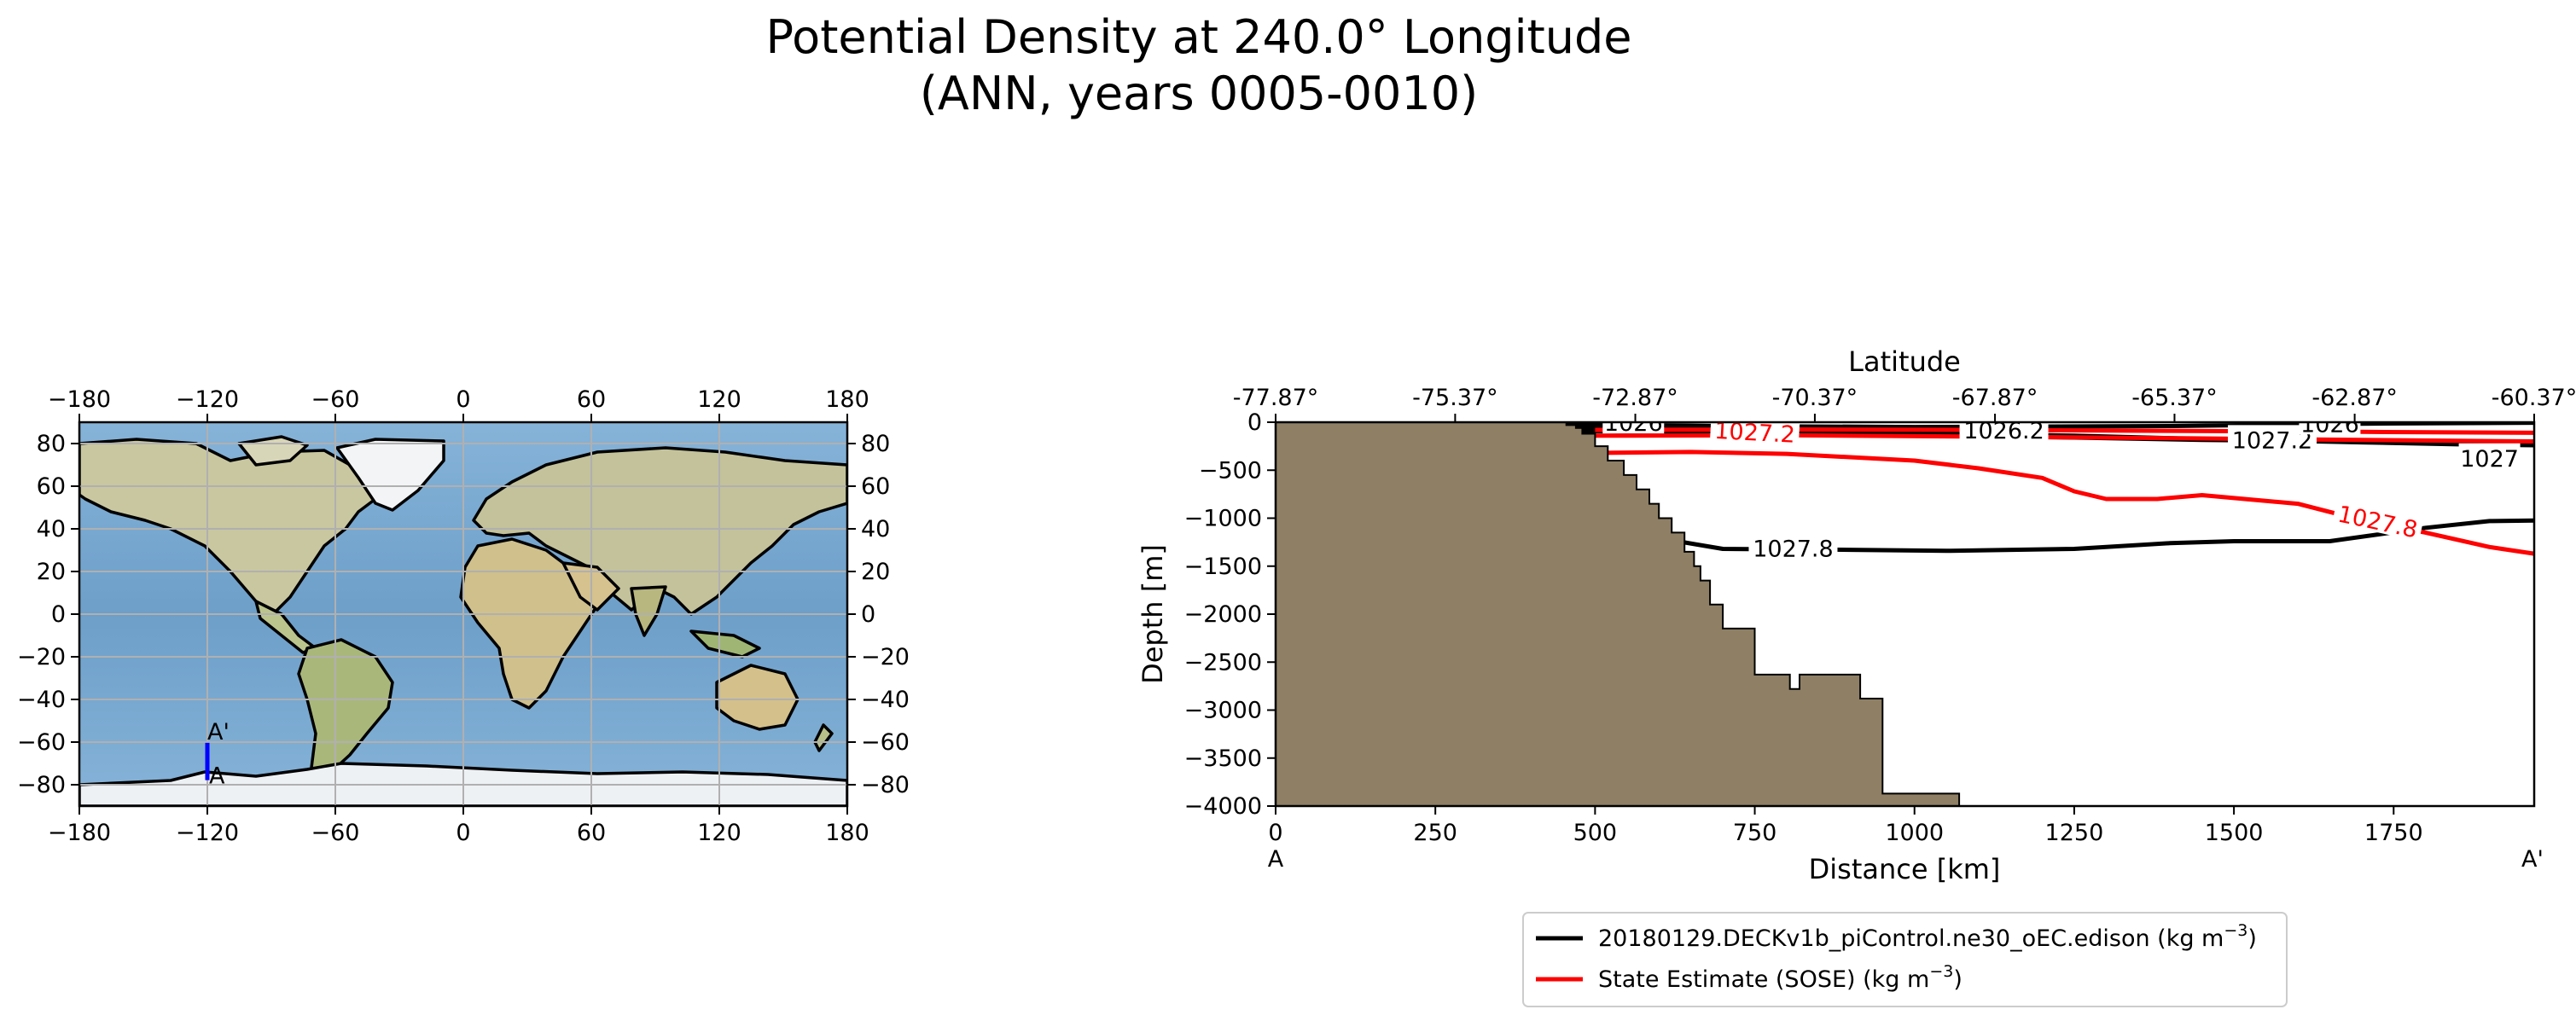 Image resolution: width=2576 pixels, height=1021 pixels. What do you see at coordinates (41, 700) in the screenshot?
I see `map-left-tick-label: −40` at bounding box center [41, 700].